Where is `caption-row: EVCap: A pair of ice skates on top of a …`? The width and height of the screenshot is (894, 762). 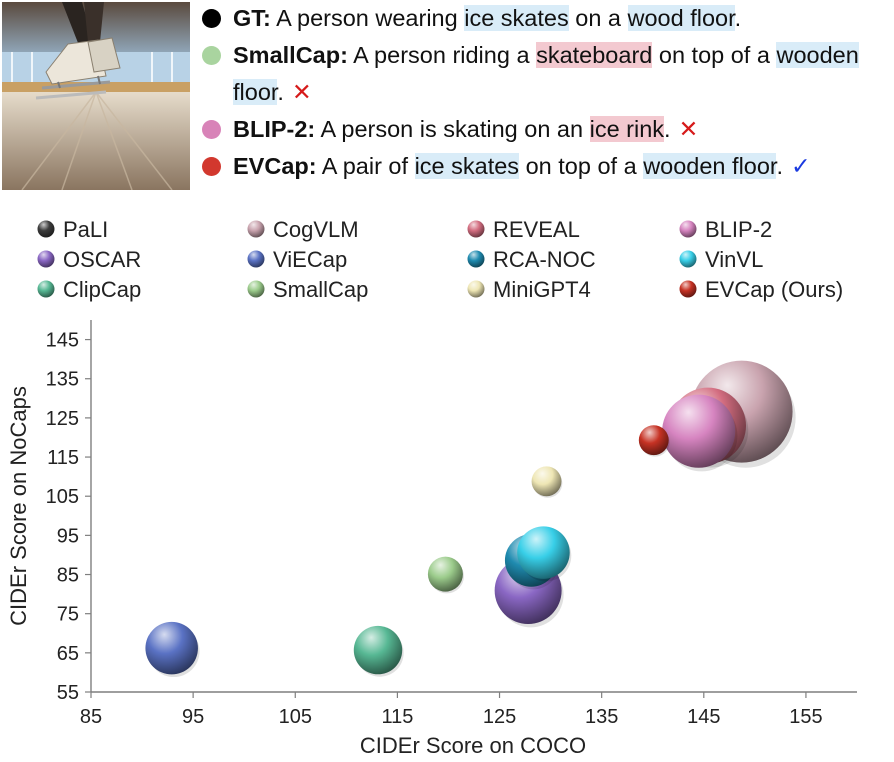
caption-row: EVCap: A pair of ice skates on top of a … is located at coordinates (544, 166).